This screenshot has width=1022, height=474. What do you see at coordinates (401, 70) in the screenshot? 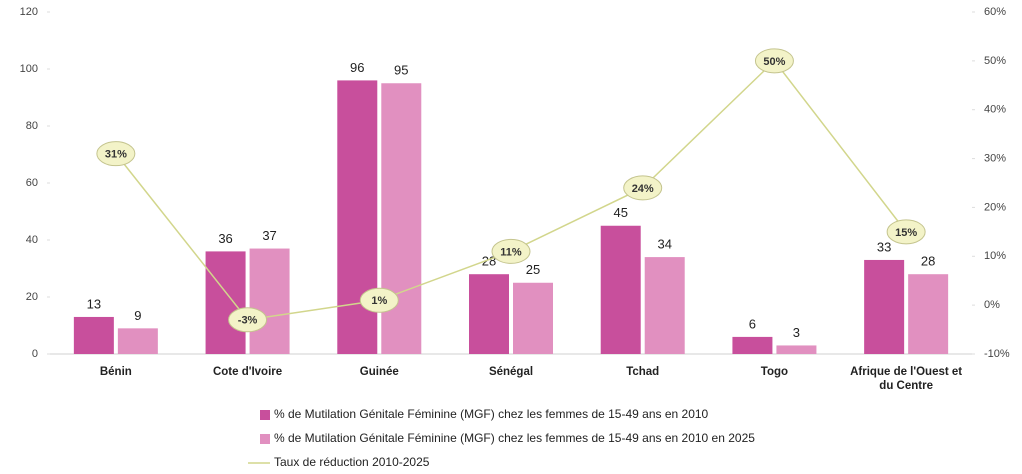
I see `data-label: 95` at bounding box center [401, 70].